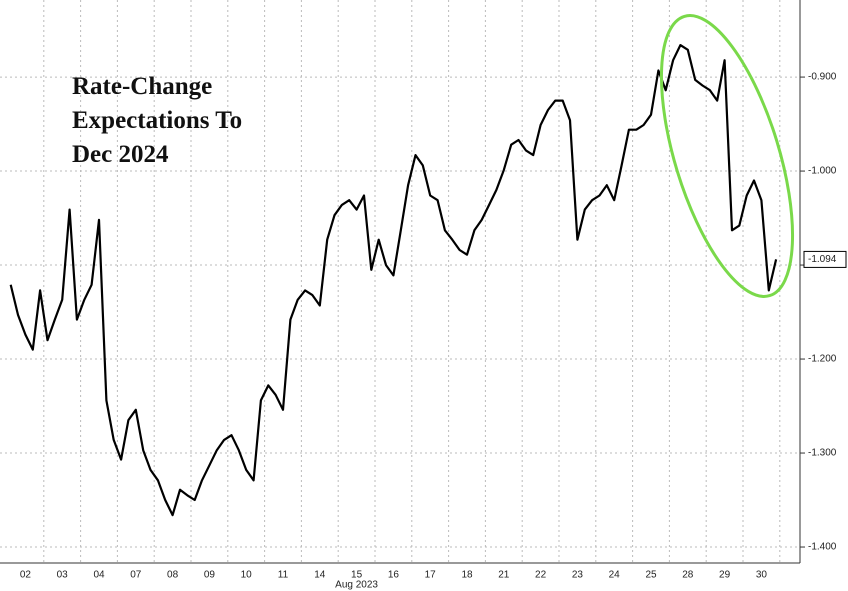  Describe the element at coordinates (467, 575) in the screenshot. I see `x-tick-label: 18` at that location.